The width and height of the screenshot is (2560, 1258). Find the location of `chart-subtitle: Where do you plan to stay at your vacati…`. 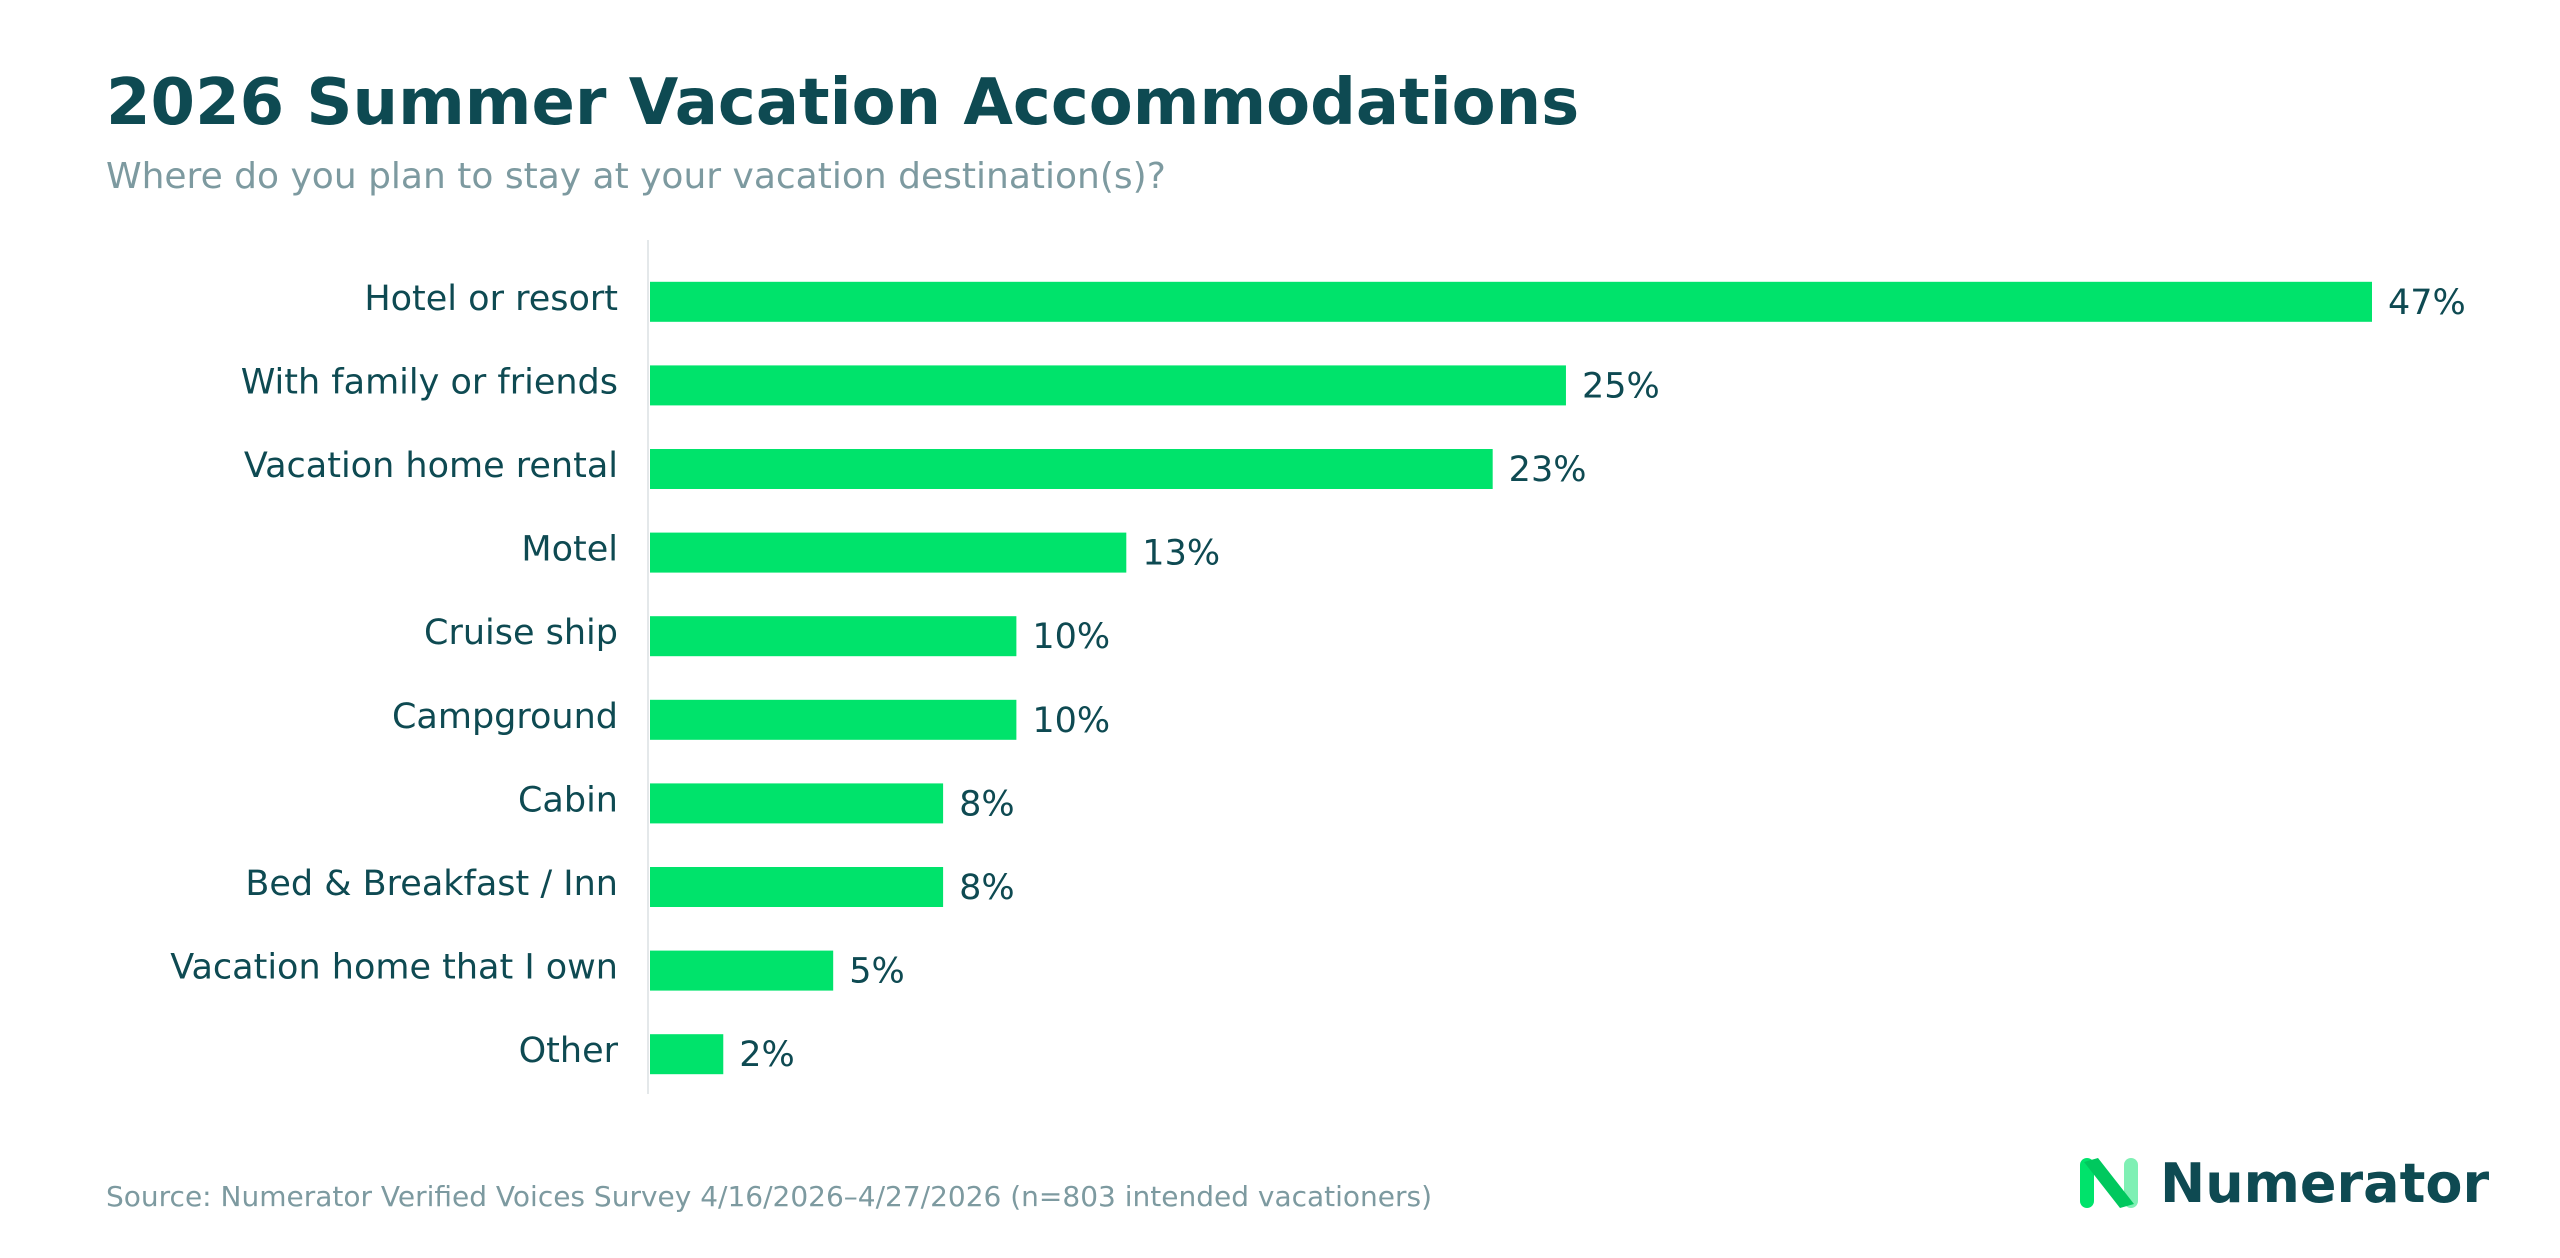

chart-subtitle: Where do you plan to stay at your vacati… is located at coordinates (636, 176).